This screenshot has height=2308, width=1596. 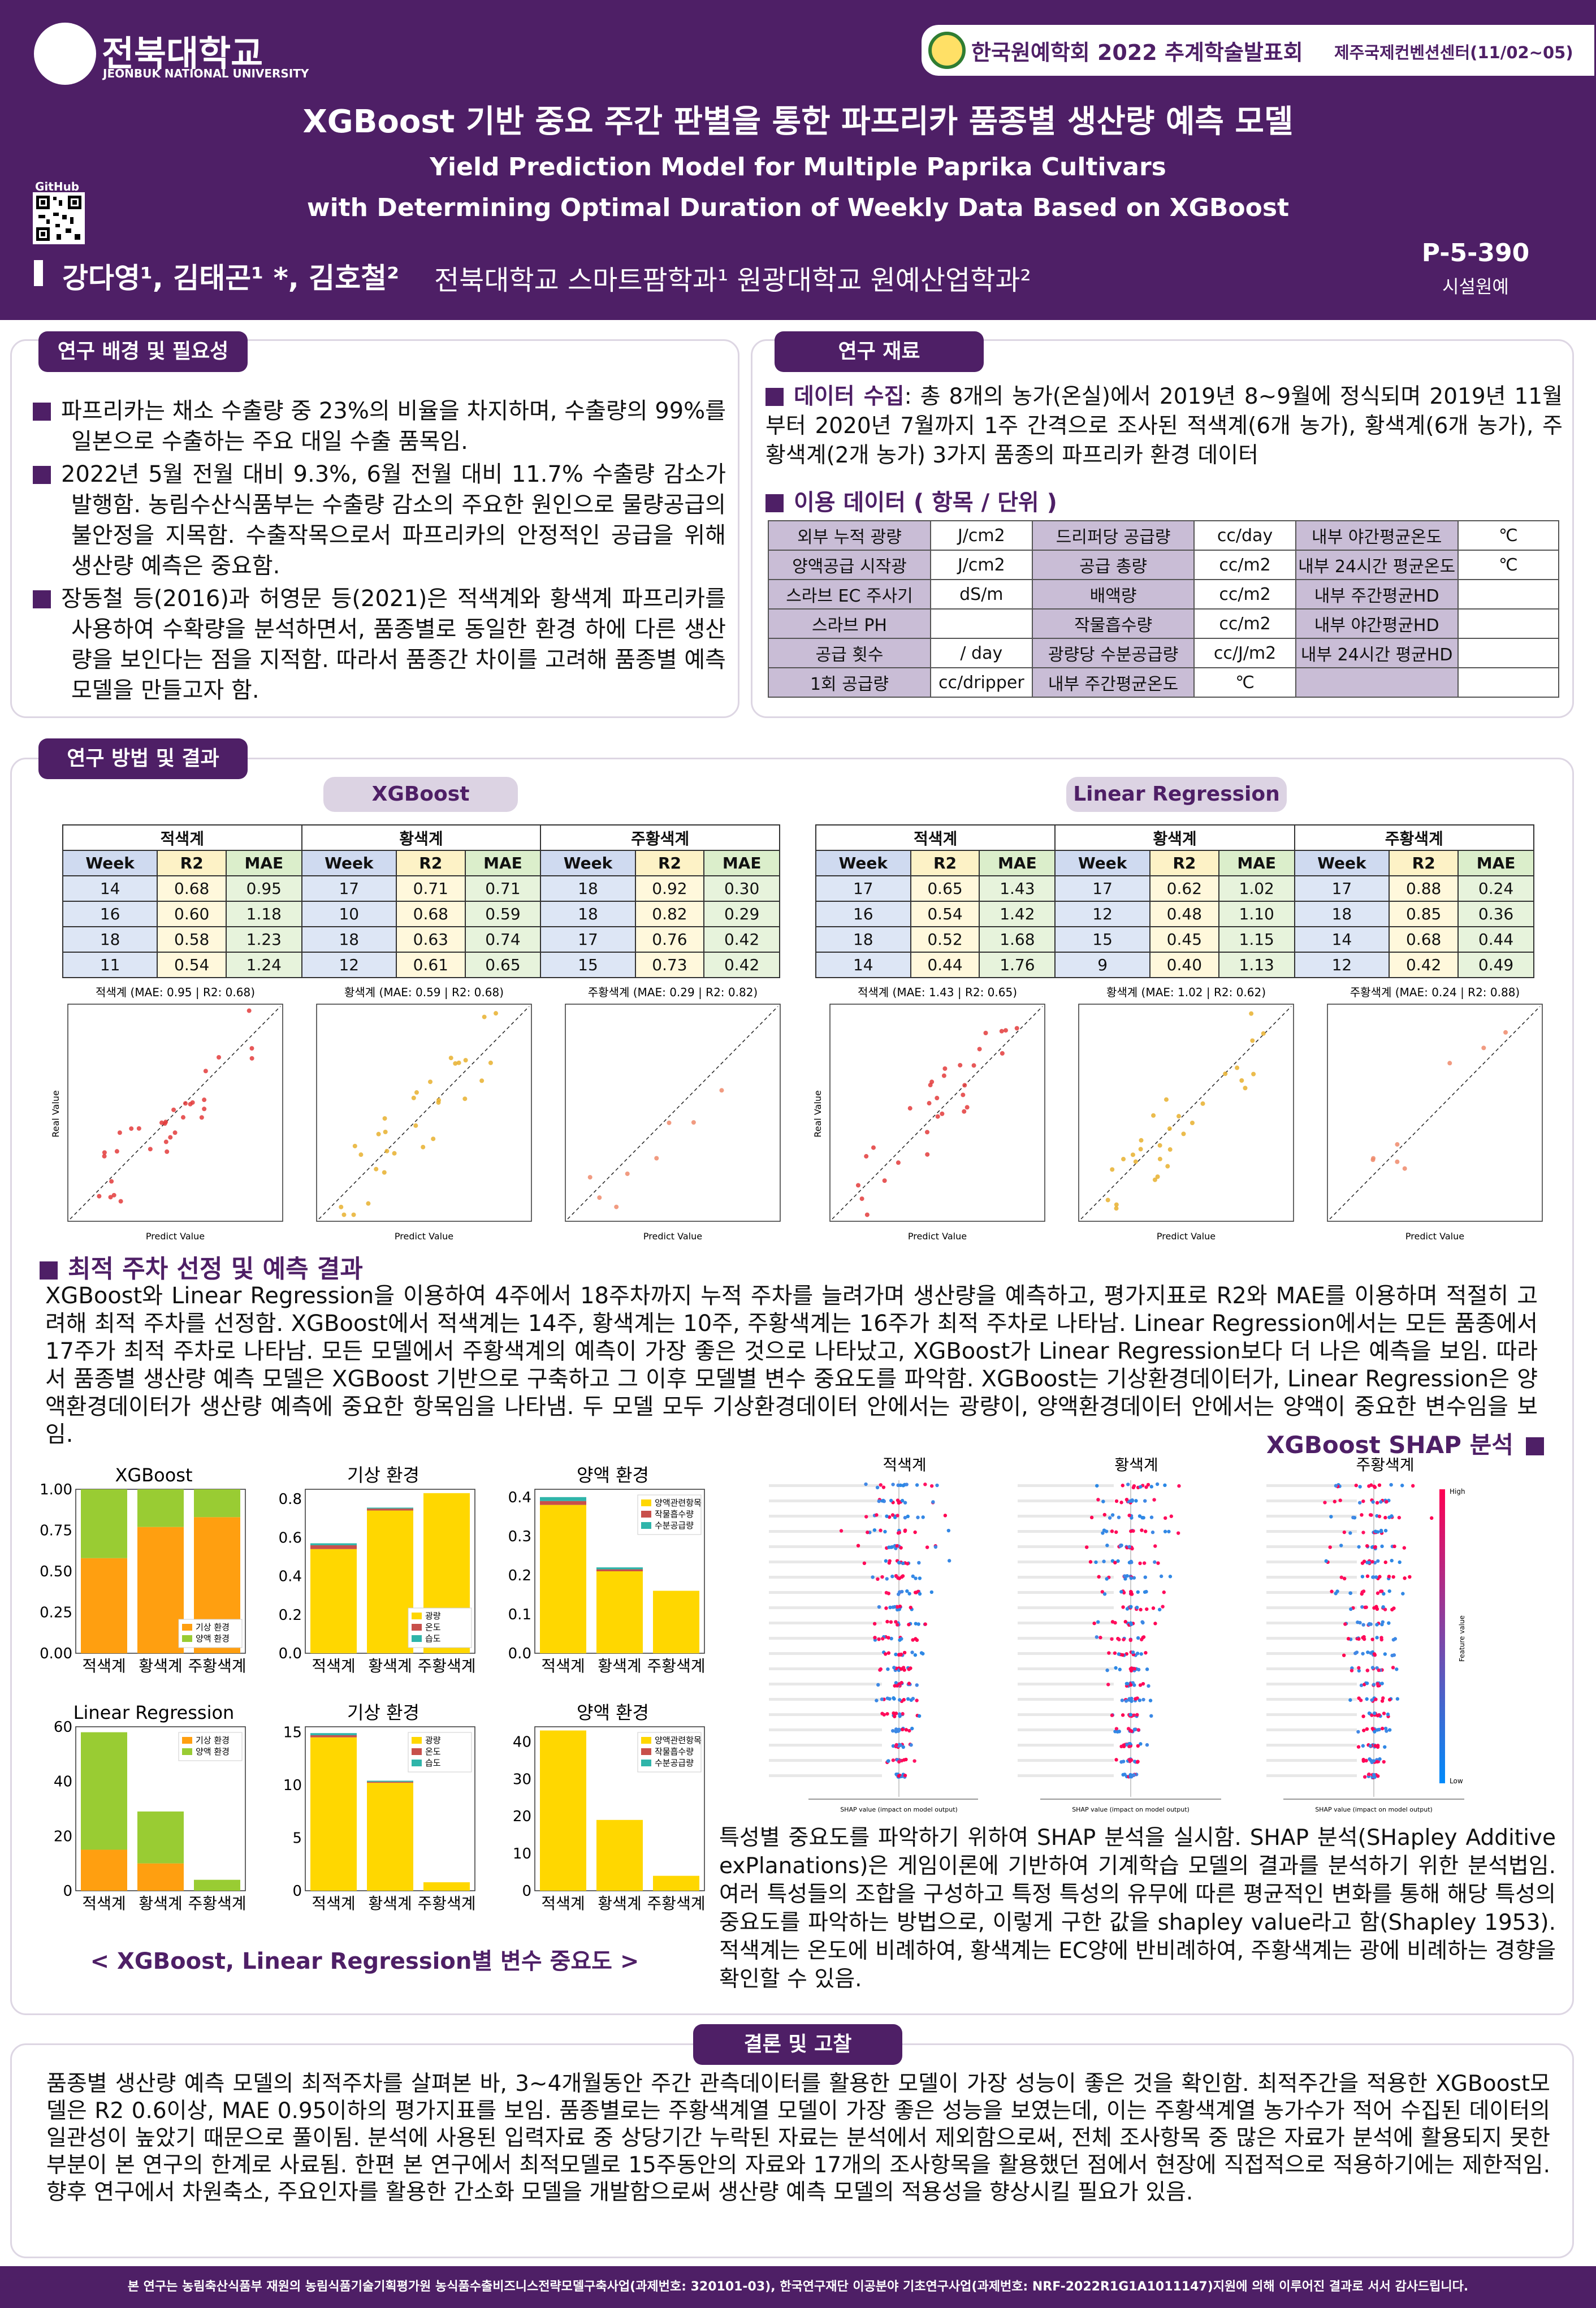 What do you see at coordinates (433, 1740) in the screenshot?
I see `legend-label: 광량` at bounding box center [433, 1740].